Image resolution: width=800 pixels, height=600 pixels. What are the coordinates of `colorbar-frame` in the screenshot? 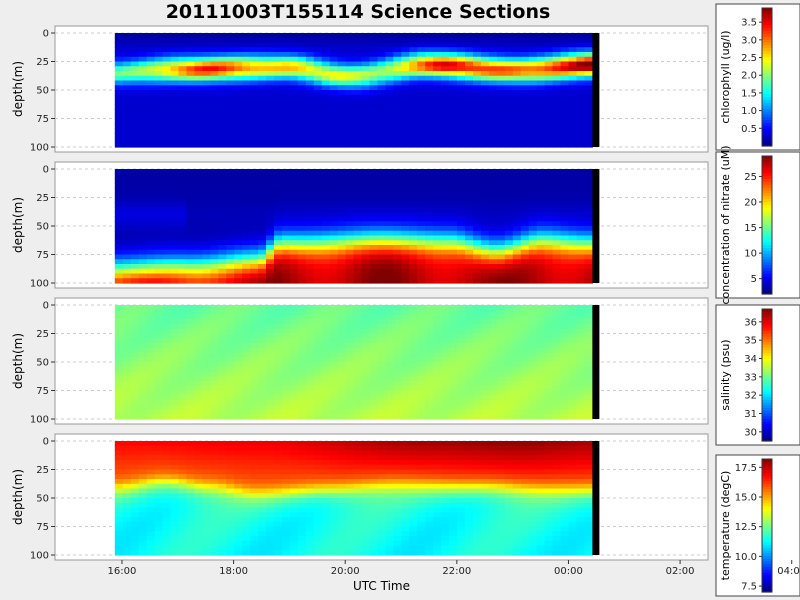 It's located at (757, 375).